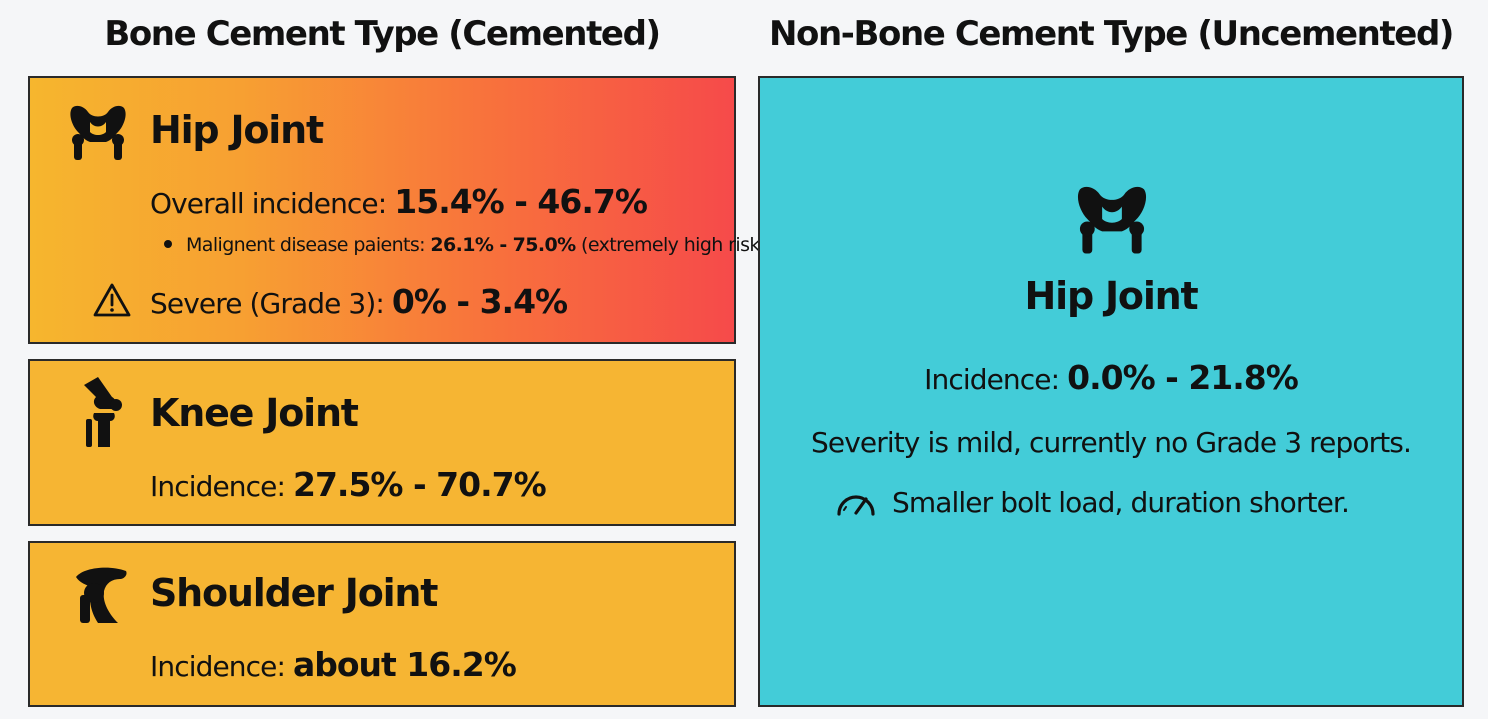  Describe the element at coordinates (272, 203) in the screenshot. I see `overall-incidence-label: Overall incidence:` at that location.